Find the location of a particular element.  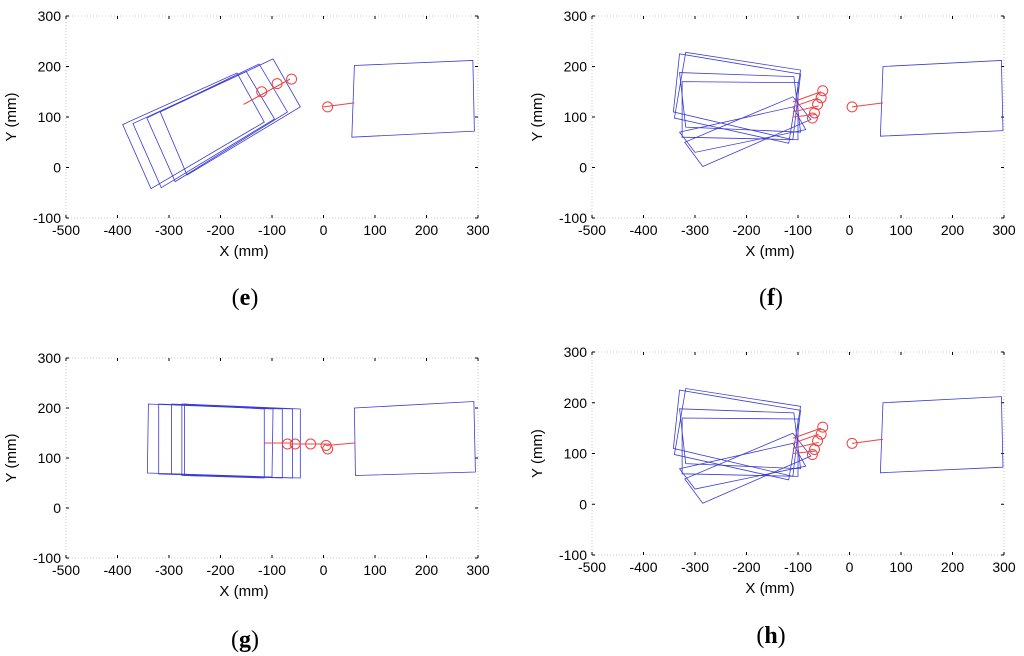

panel-label-letter: f is located at coordinates (771, 298).